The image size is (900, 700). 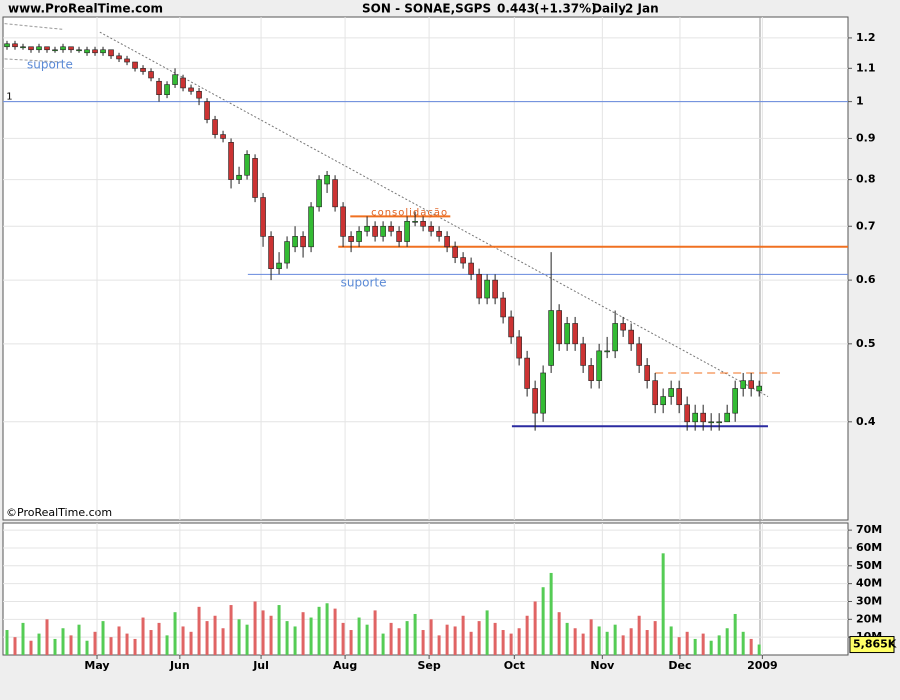 What do you see at coordinates (869, 583) in the screenshot?
I see `v-tick-label: 40M` at bounding box center [869, 583].